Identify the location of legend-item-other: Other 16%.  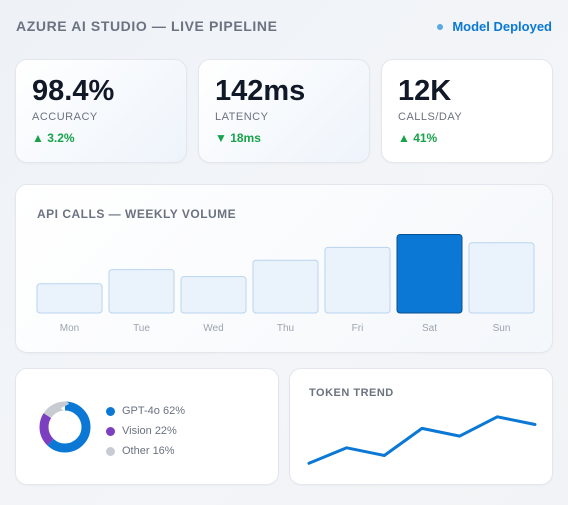
(145, 451).